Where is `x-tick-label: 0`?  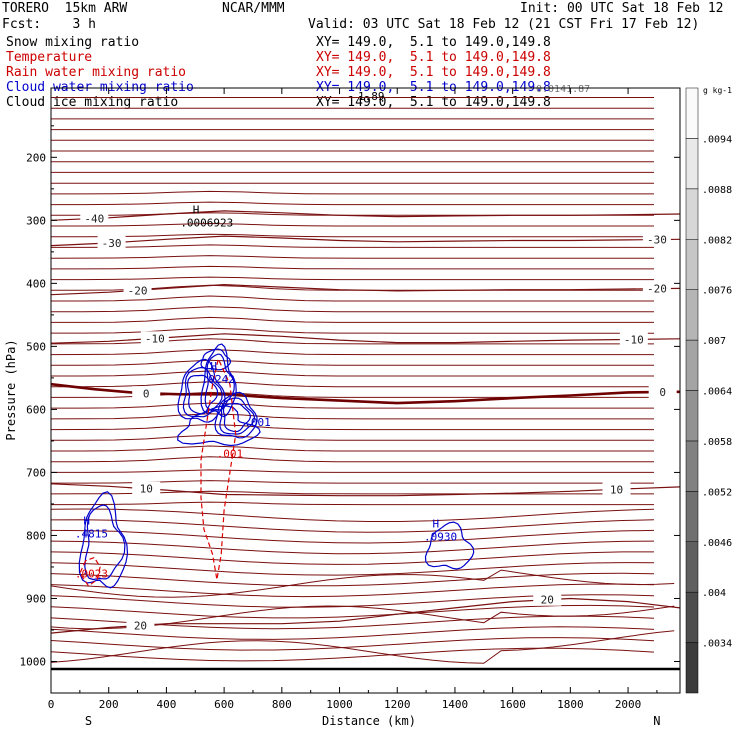 x-tick-label: 0 is located at coordinates (51, 704).